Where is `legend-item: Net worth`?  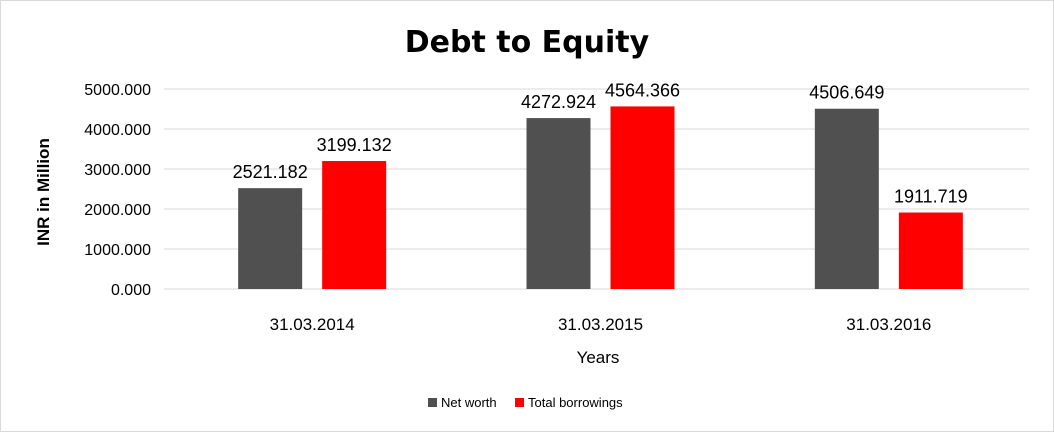 legend-item: Net worth is located at coordinates (462, 402).